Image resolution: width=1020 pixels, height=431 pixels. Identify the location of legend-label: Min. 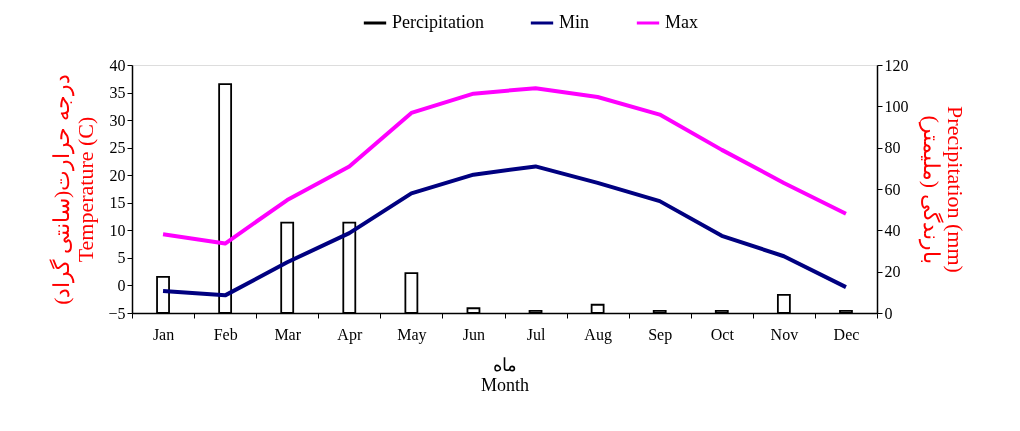
(574, 22).